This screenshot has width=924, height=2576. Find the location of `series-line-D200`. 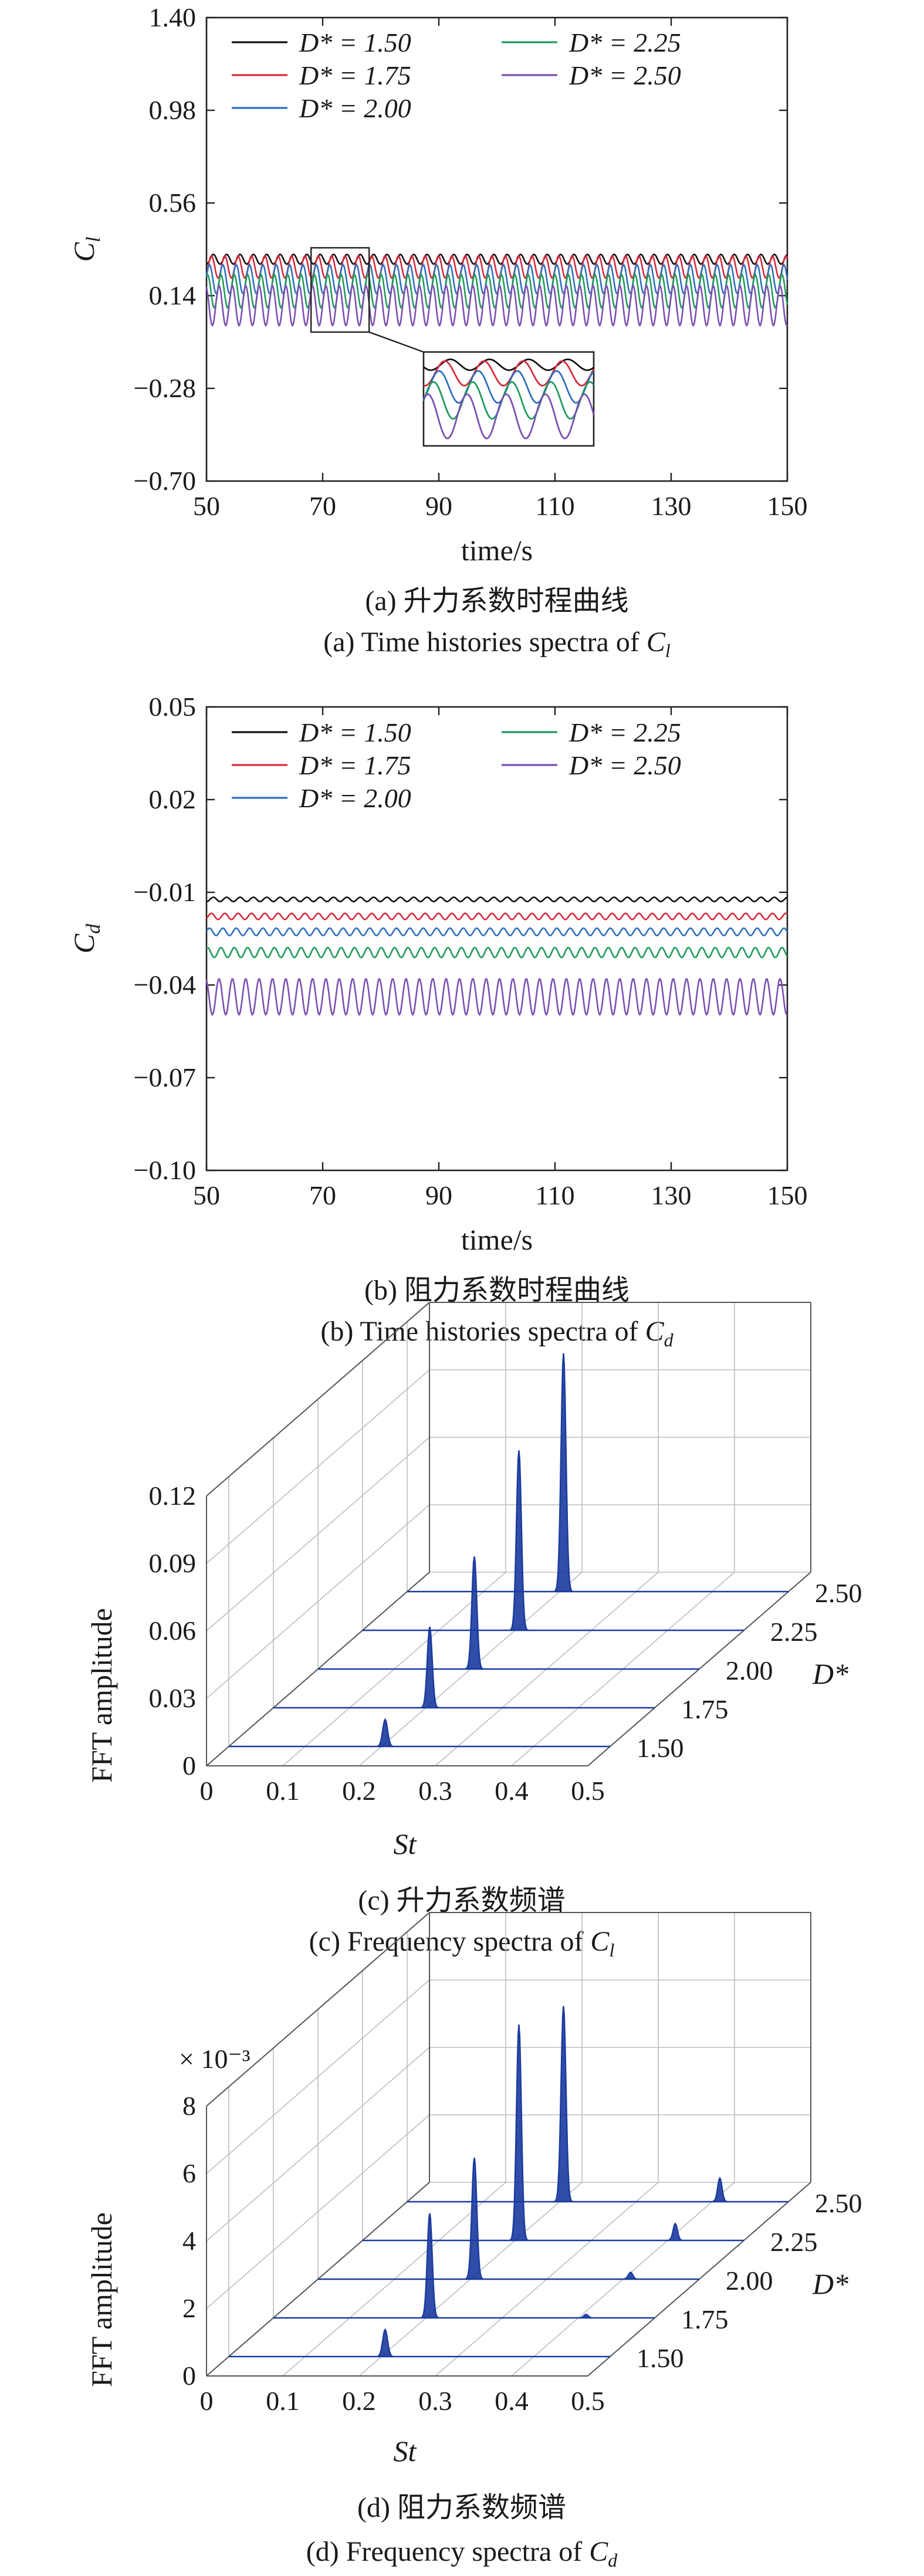

series-line-D200 is located at coordinates (497, 932).